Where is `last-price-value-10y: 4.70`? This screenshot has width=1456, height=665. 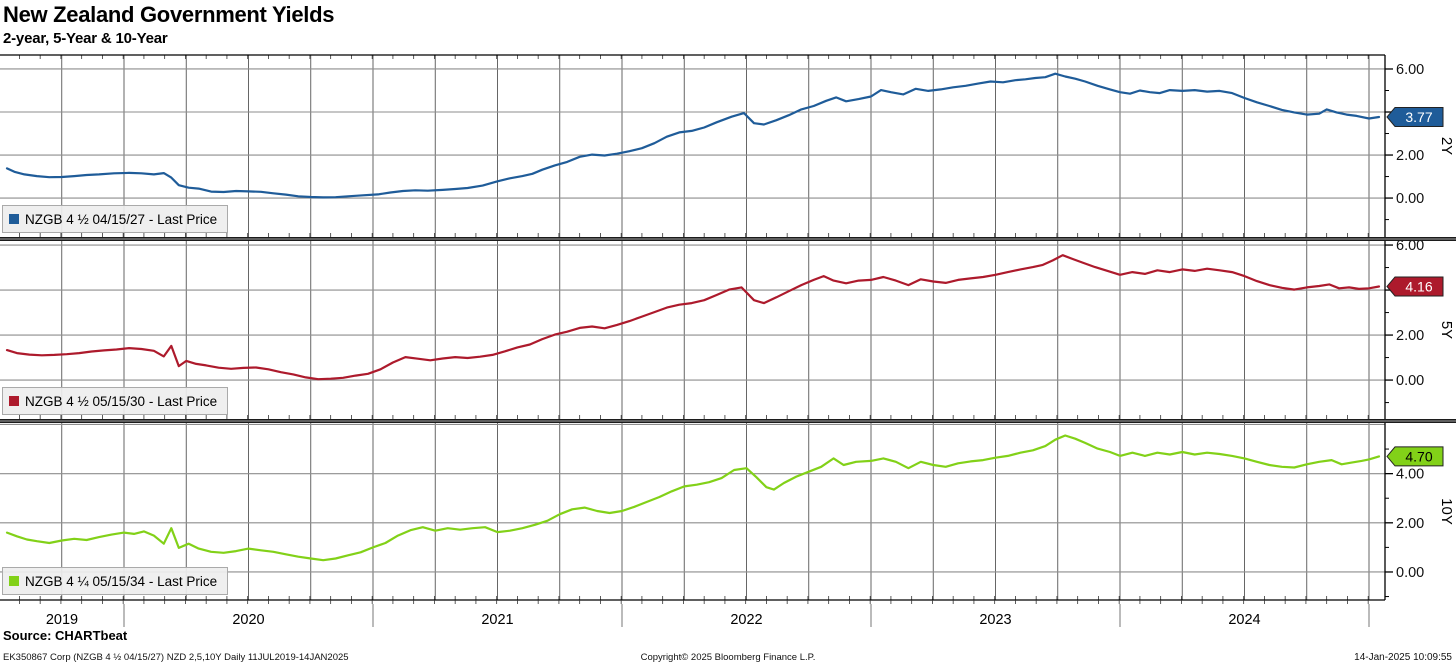 last-price-value-10y: 4.70 is located at coordinates (1418, 456).